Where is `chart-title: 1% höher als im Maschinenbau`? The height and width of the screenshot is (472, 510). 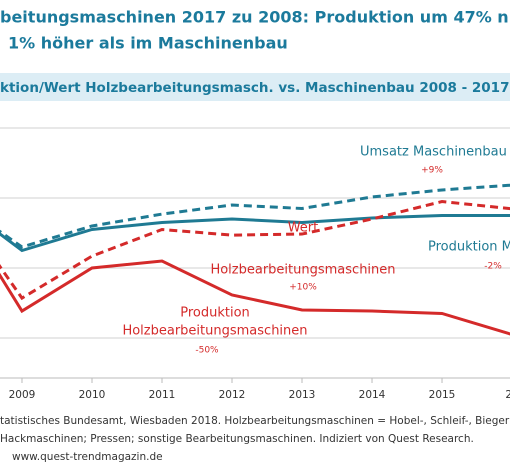 chart-title: 1% höher als im Maschinenbau is located at coordinates (148, 43).